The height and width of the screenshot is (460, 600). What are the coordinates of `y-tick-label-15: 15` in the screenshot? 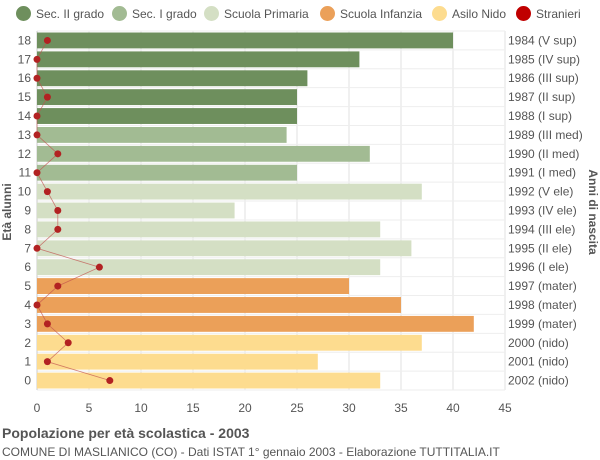 It's located at (25, 97).